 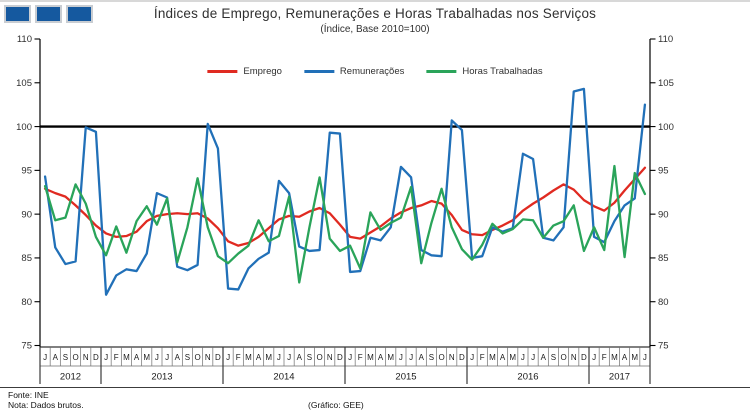 I want to click on legend: Emprego Remunerações Horas Trabalhadas, so click(x=374, y=71).